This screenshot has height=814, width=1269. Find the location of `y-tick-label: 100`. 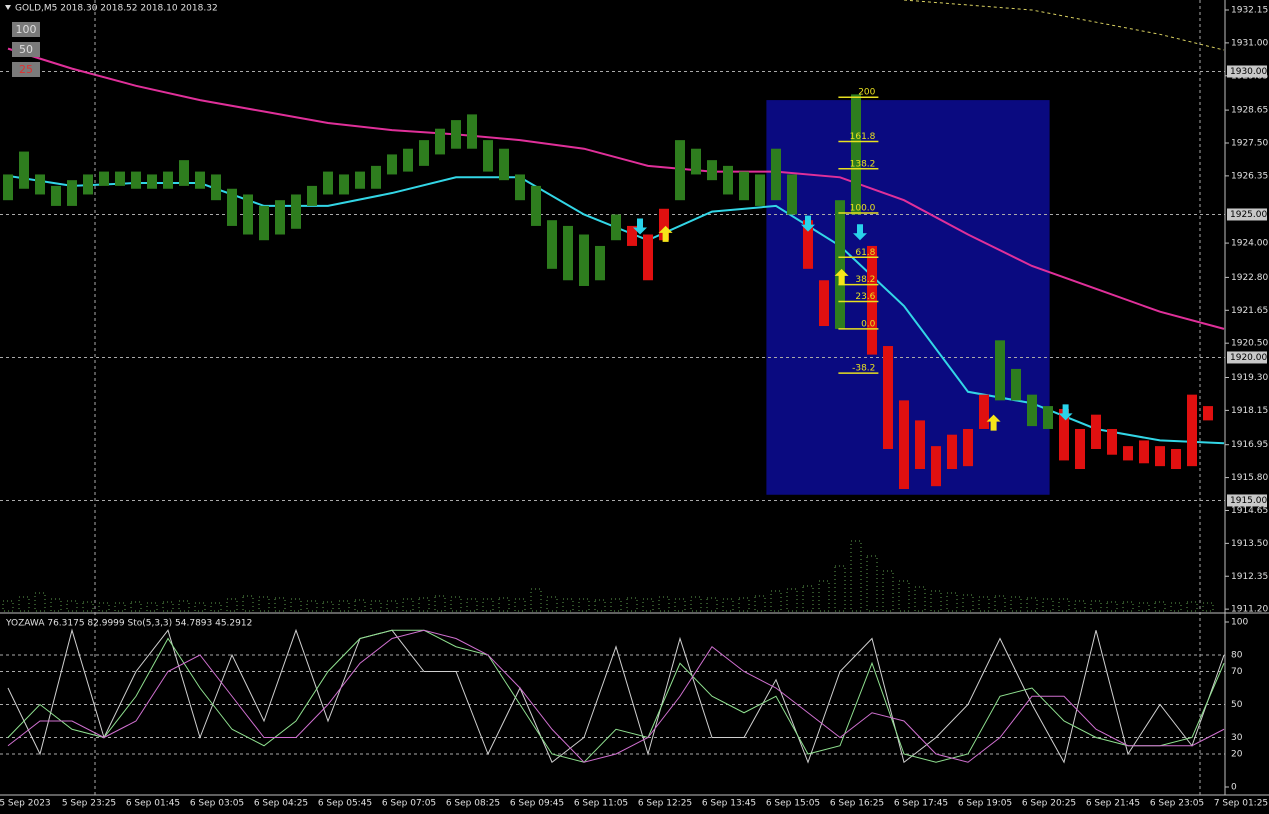

y-tick-label: 100 is located at coordinates (1239, 623).